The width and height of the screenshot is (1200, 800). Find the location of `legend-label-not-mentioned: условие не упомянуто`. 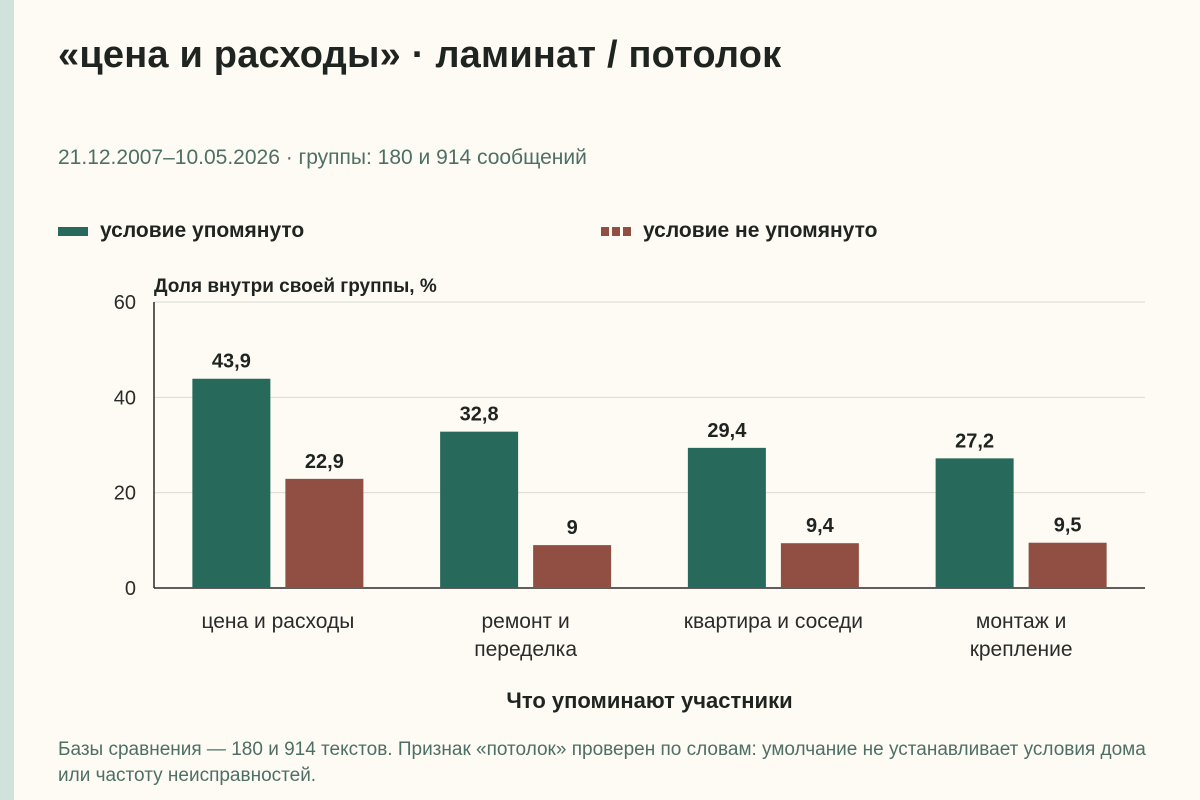

legend-label-not-mentioned: условие не упомянуто is located at coordinates (760, 230).